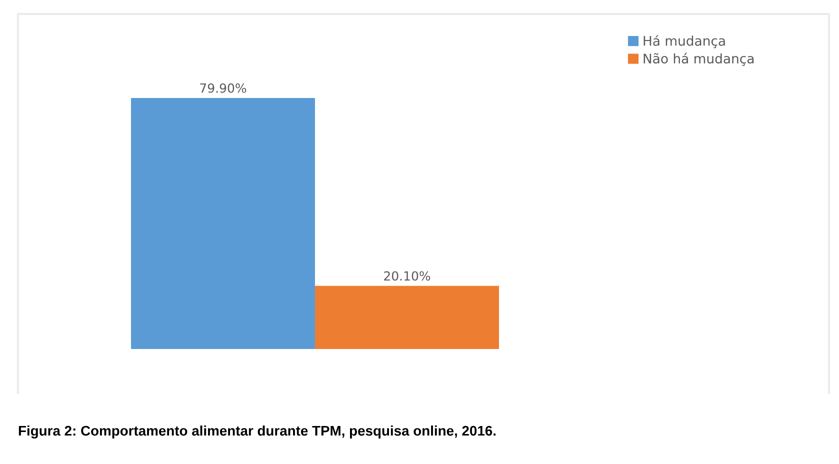  I want to click on data-label: 79.90%, so click(223, 88).